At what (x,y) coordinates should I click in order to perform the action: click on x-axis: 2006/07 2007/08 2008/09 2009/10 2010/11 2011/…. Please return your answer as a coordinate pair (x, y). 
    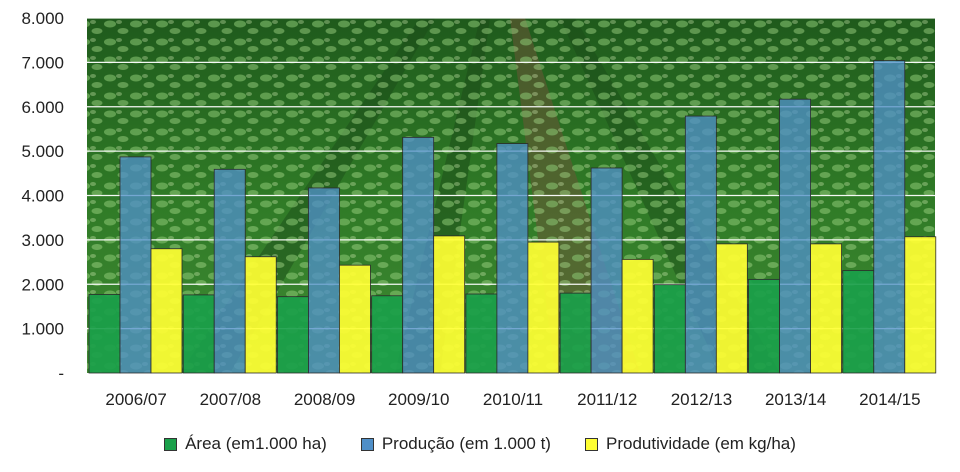
    Looking at the image, I should click on (512, 399).